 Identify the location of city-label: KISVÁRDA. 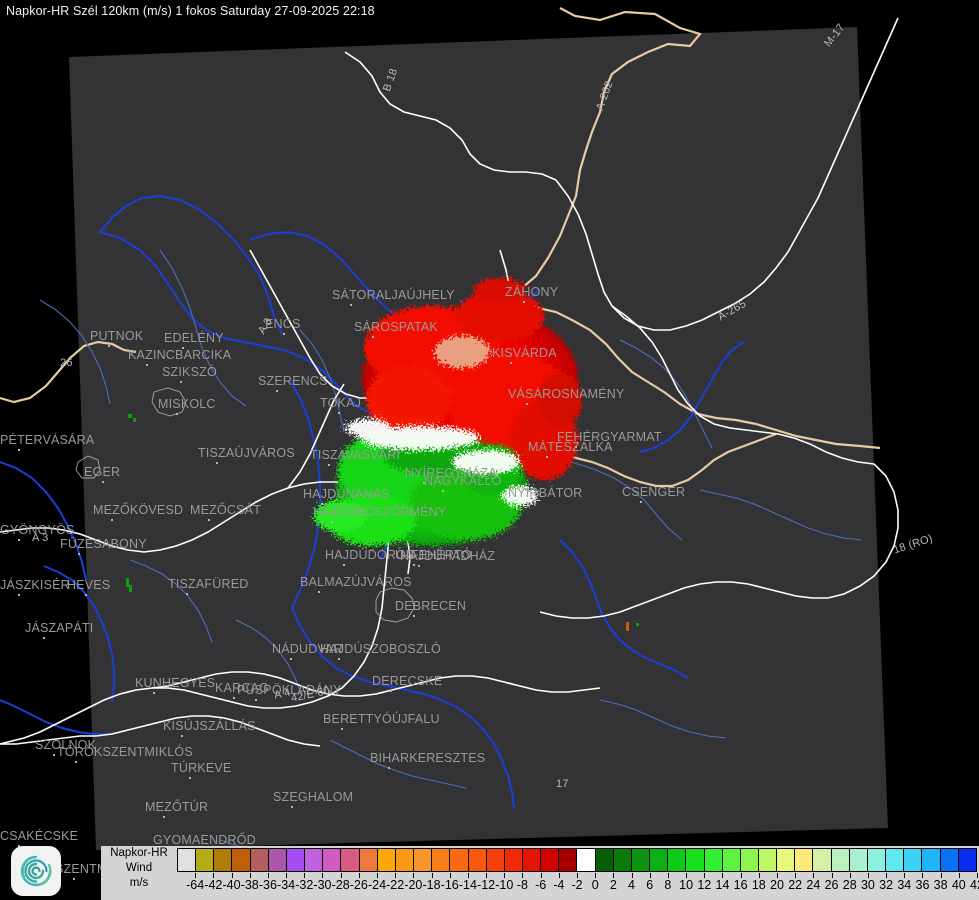
(524, 353).